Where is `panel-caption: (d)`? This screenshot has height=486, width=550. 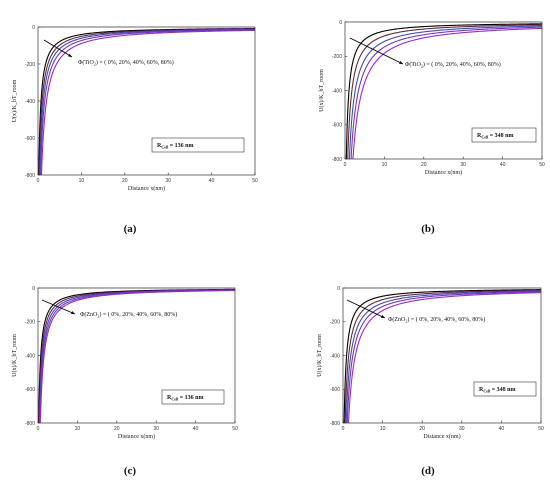 panel-caption: (d) is located at coordinates (428, 471).